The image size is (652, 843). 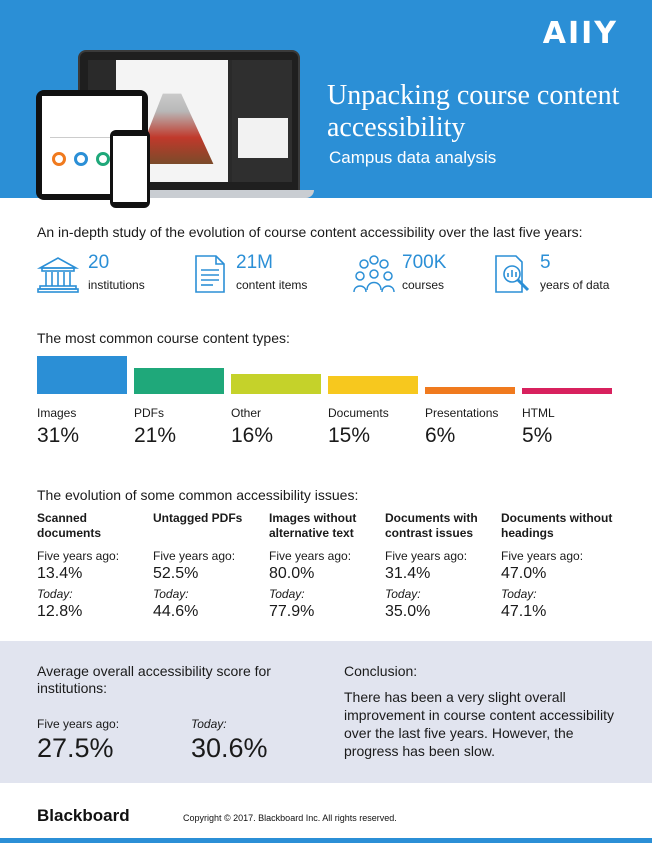 What do you see at coordinates (258, 275) in the screenshot?
I see `stat-content-items: 21M content items` at bounding box center [258, 275].